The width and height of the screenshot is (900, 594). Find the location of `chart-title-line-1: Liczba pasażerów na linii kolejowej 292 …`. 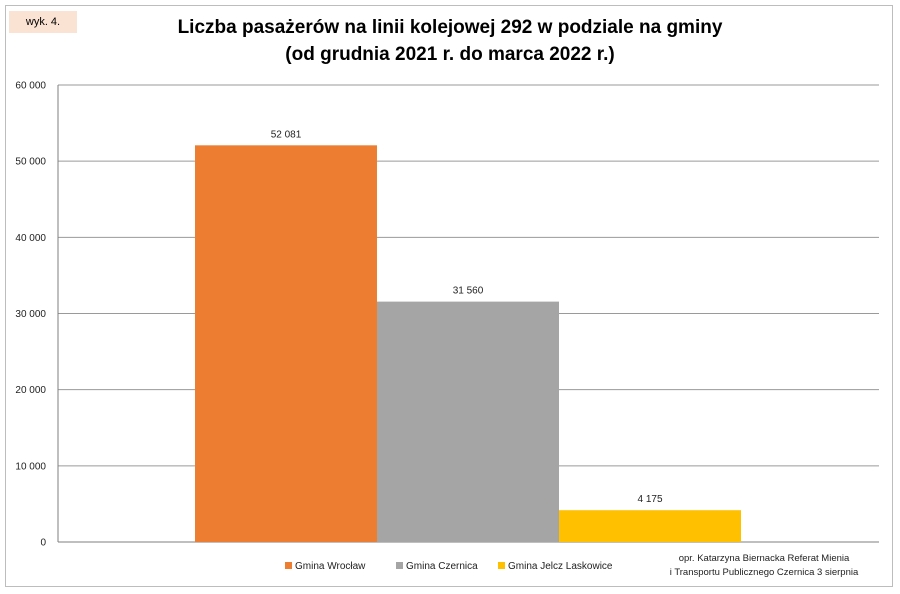

chart-title-line-1: Liczba pasażerów na linii kolejowej 292 … is located at coordinates (450, 27).